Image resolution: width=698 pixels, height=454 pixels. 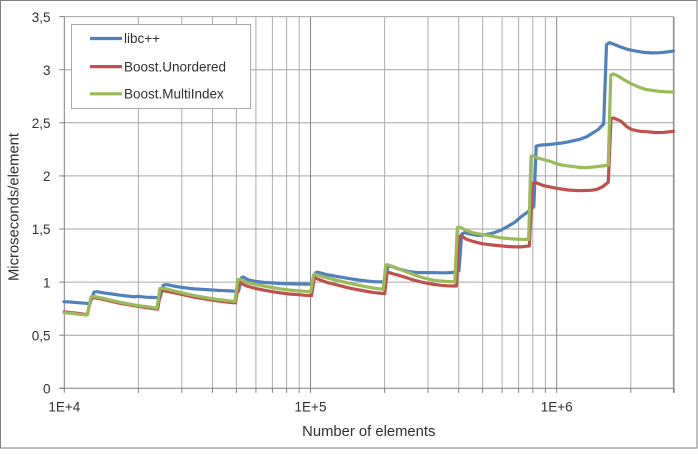 What do you see at coordinates (15, 207) in the screenshot?
I see `svg-text: Microseconds/element` at bounding box center [15, 207].